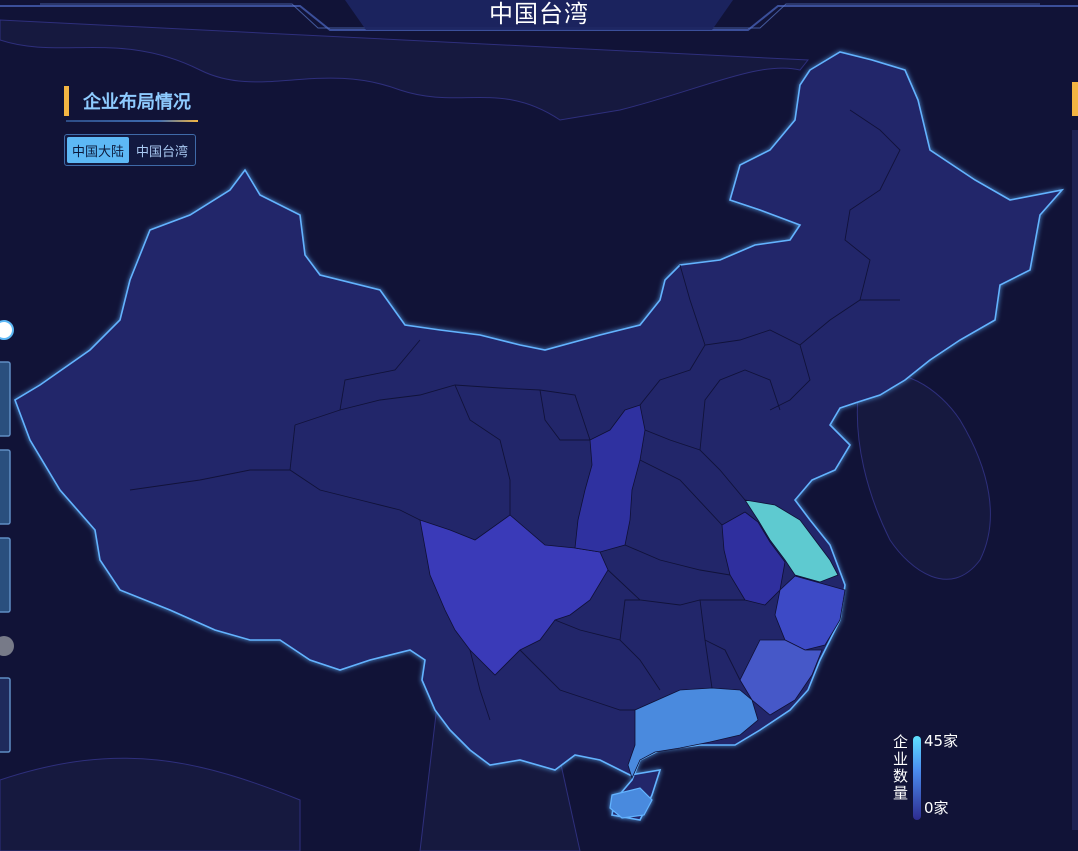 The image size is (1078, 851). What do you see at coordinates (132, 121) in the screenshot?
I see `panel-underline` at bounding box center [132, 121].